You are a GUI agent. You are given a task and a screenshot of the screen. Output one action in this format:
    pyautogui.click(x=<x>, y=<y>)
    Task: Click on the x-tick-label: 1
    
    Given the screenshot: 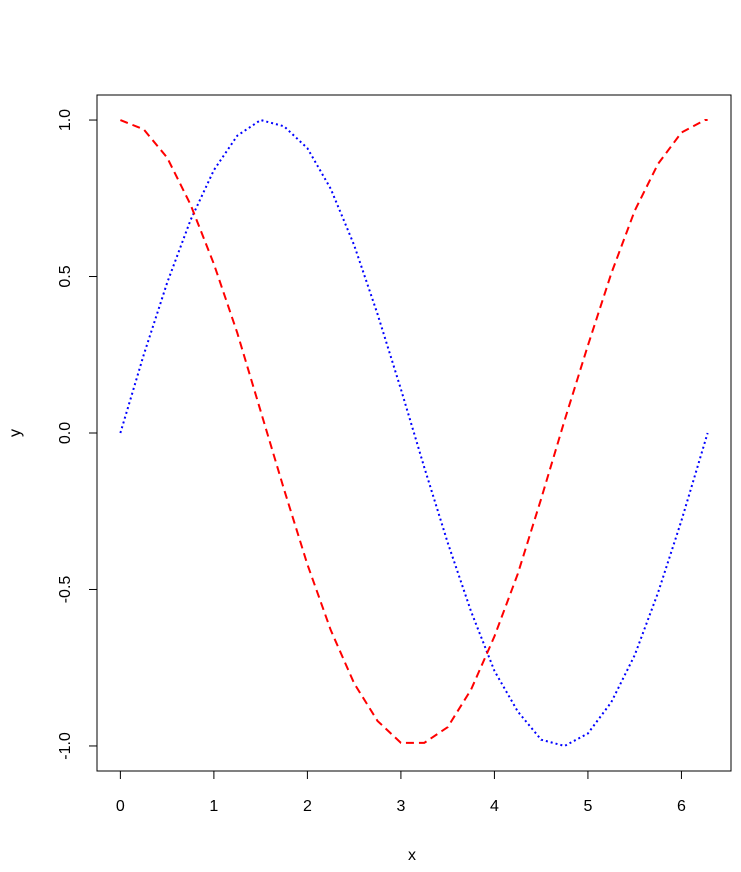 What is the action you would take?
    pyautogui.click(x=213, y=806)
    